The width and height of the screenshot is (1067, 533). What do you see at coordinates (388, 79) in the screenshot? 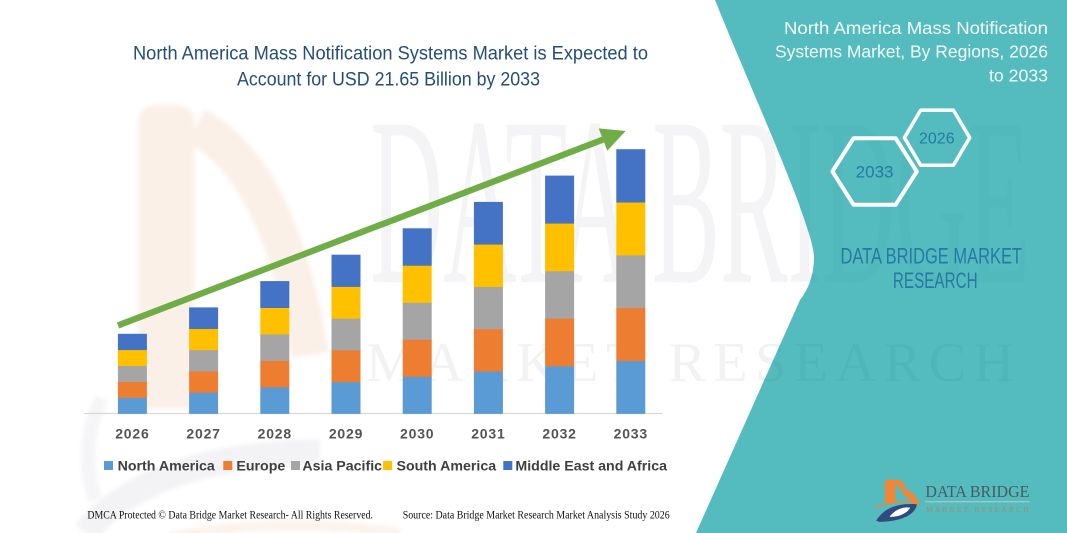
I see `svg-text:Account for USD 21.65 Billion: Account for USD 21.65 Billion by 2033` at bounding box center [388, 79].